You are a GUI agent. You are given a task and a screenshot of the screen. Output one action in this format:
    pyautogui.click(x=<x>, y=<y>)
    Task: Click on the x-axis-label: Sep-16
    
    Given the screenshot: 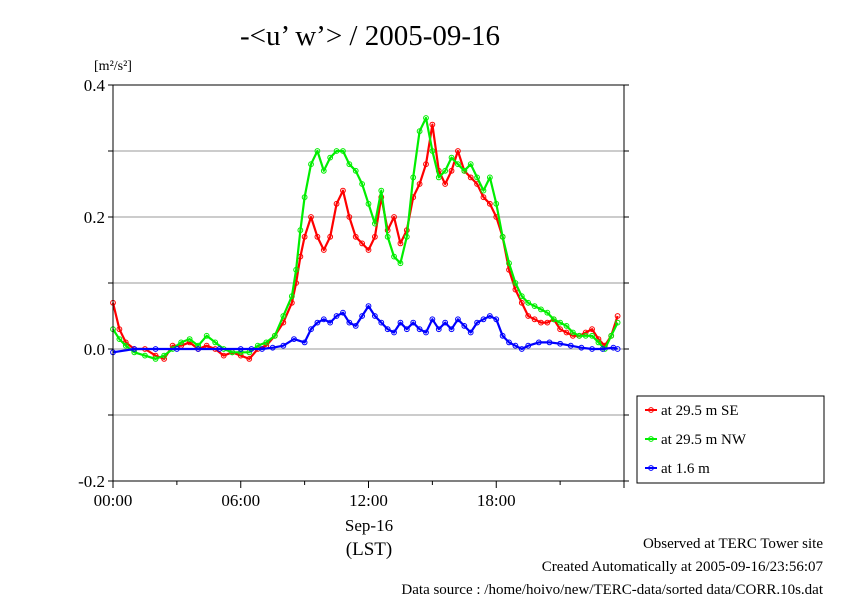 What is the action you would take?
    pyautogui.click(x=369, y=525)
    